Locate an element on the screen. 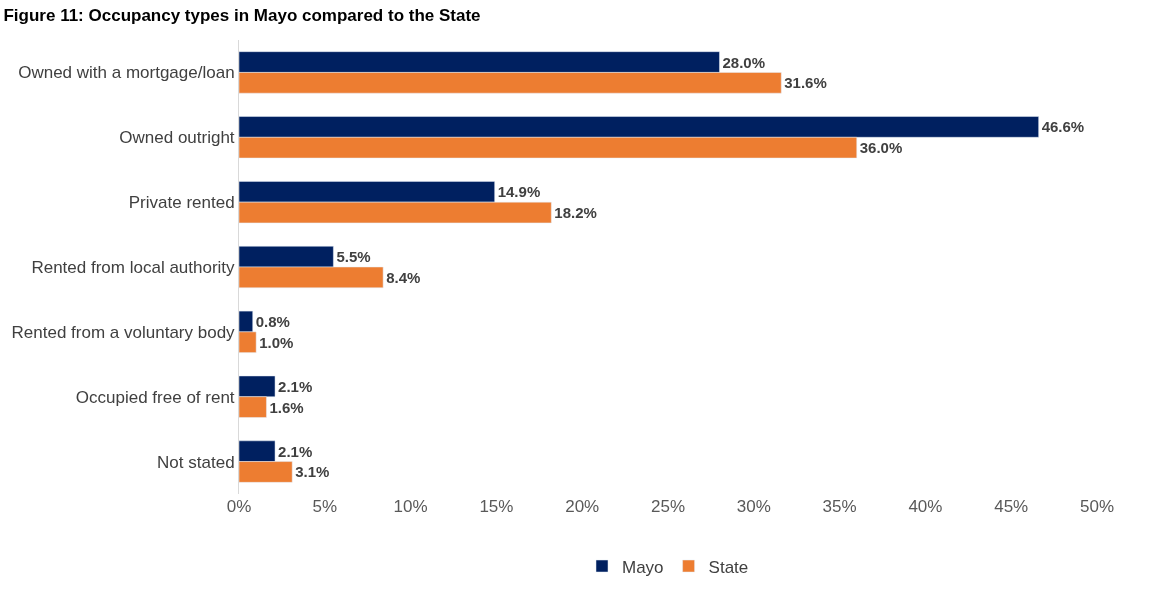 The height and width of the screenshot is (596, 1157). x-tick-label: 50% is located at coordinates (1097, 506).